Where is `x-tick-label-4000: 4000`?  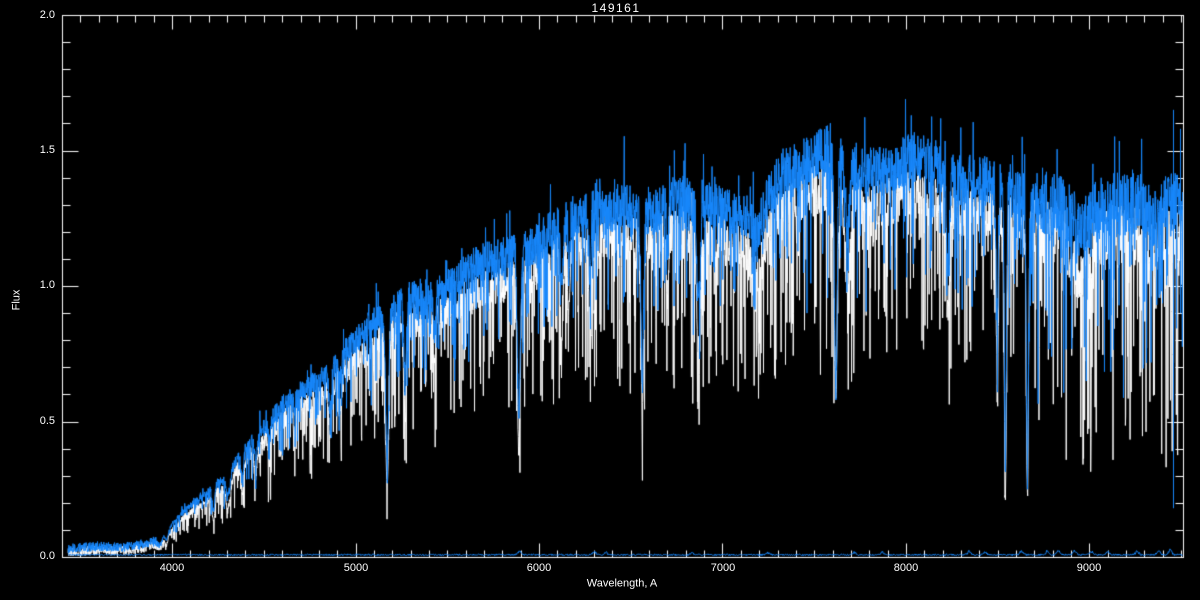 x-tick-label-4000: 4000 is located at coordinates (172, 568).